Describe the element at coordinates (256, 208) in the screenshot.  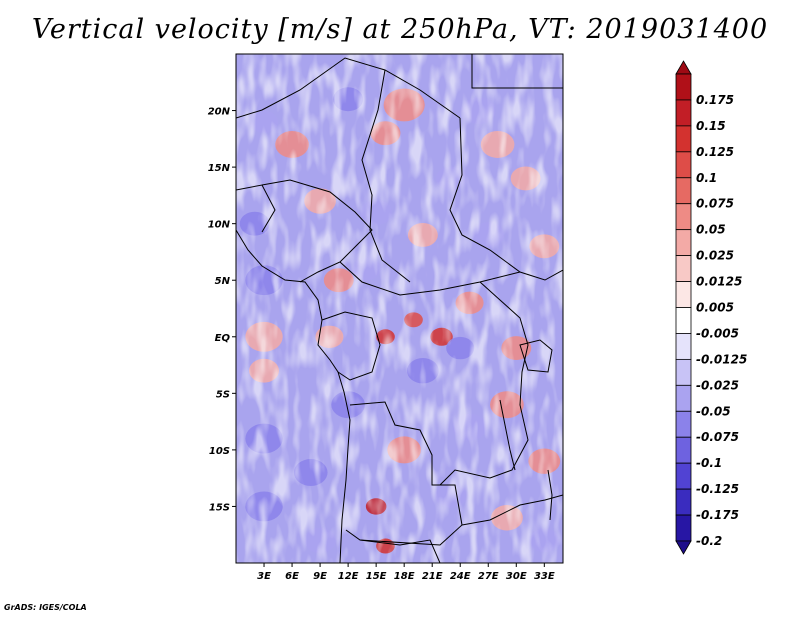
I see `border-mali-burkina` at that location.